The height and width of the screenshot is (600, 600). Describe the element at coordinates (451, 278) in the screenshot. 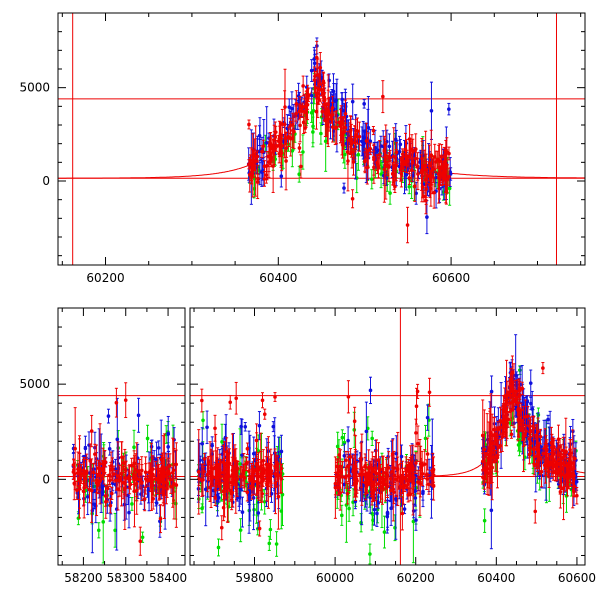

I see `top-xtick-label-60600: 60600` at that location.